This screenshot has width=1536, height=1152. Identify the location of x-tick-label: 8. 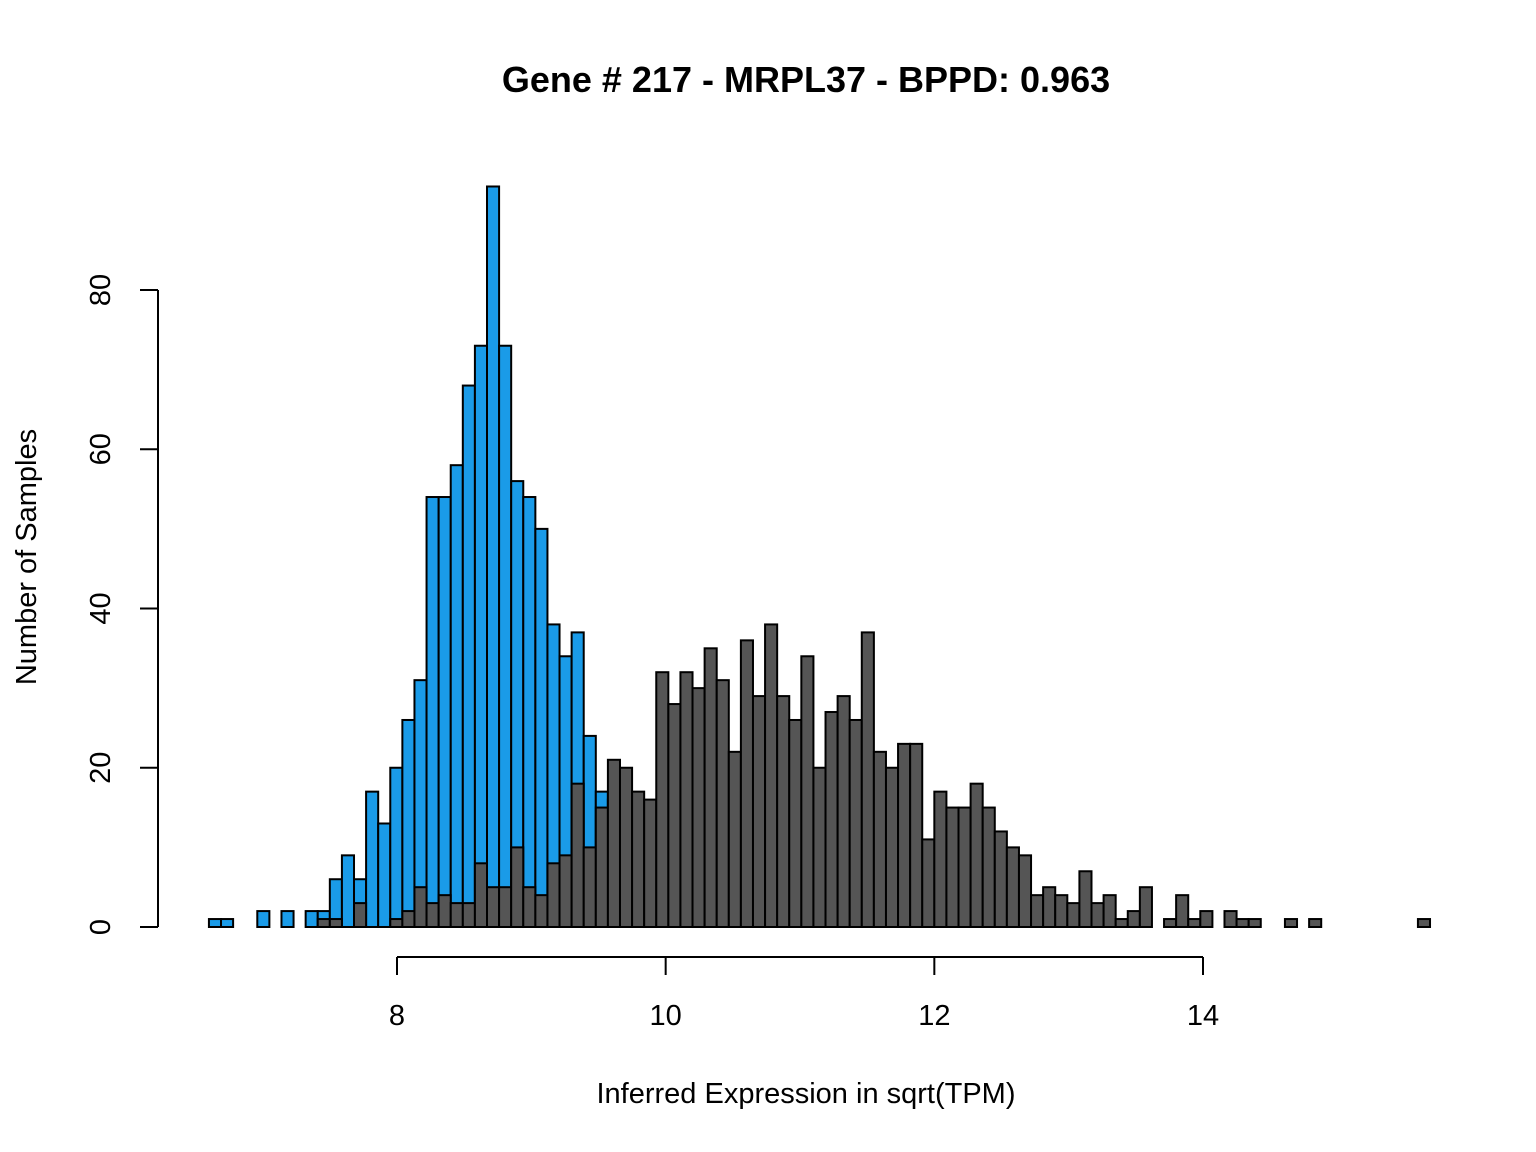
(397, 1016).